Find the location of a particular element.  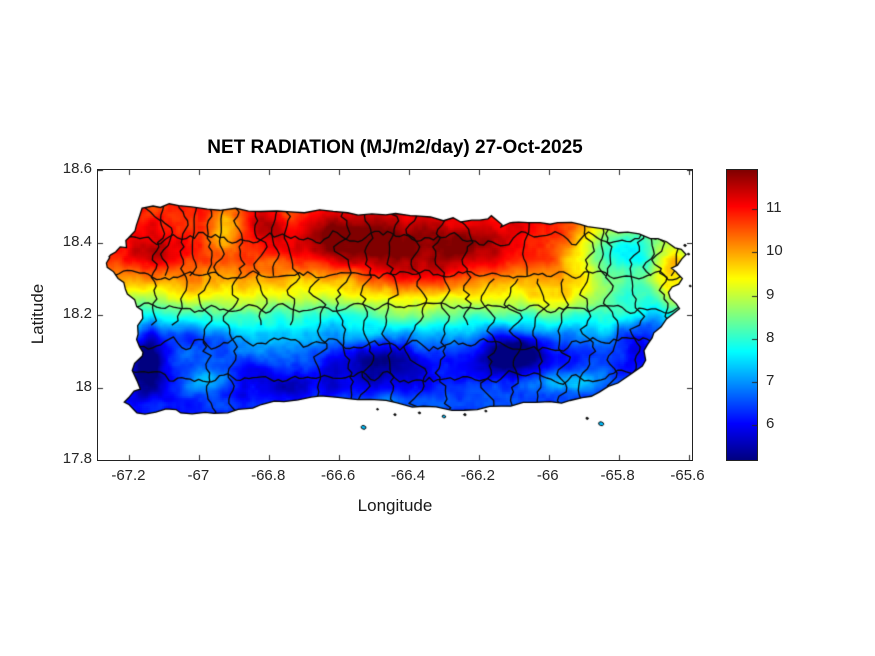

y-tick-label: 18.2 is located at coordinates (77, 313).